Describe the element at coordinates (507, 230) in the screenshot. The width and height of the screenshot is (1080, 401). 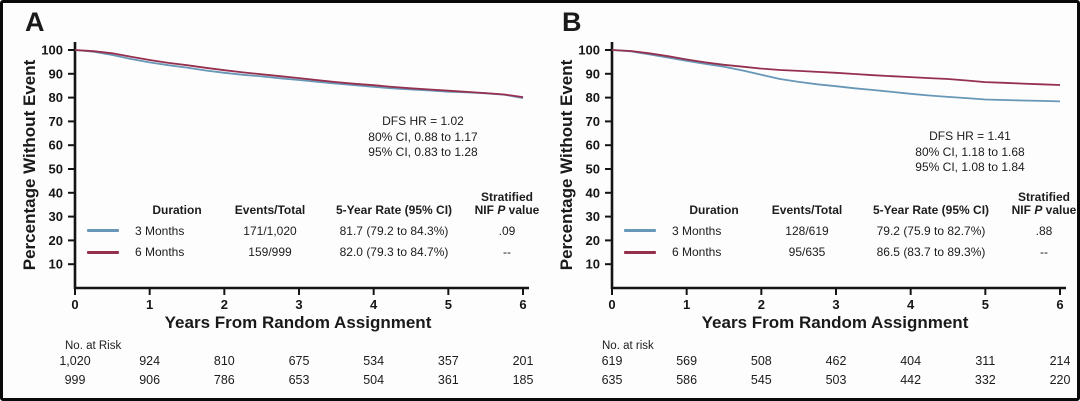
I see `cell-p-value: .09` at that location.